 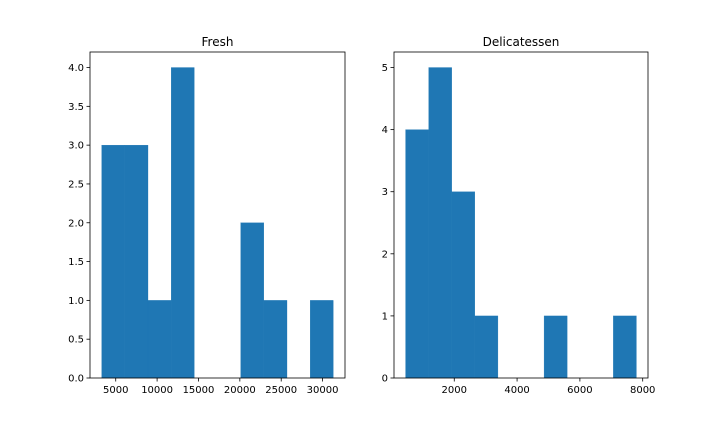 What do you see at coordinates (76, 68) in the screenshot?
I see `fresh-y-tick-label: 4.0` at bounding box center [76, 68].